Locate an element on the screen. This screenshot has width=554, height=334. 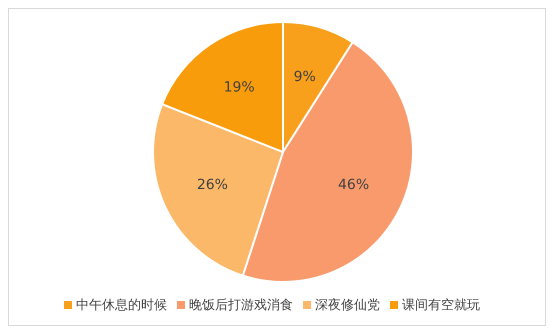
data-label: 46% is located at coordinates (354, 185).